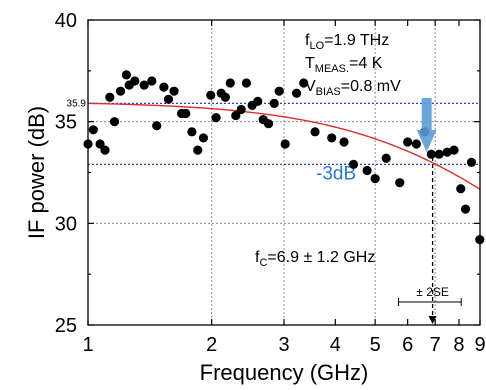 The image size is (486, 390). I want to click on minus-3db-label: -3dB, so click(336, 173).